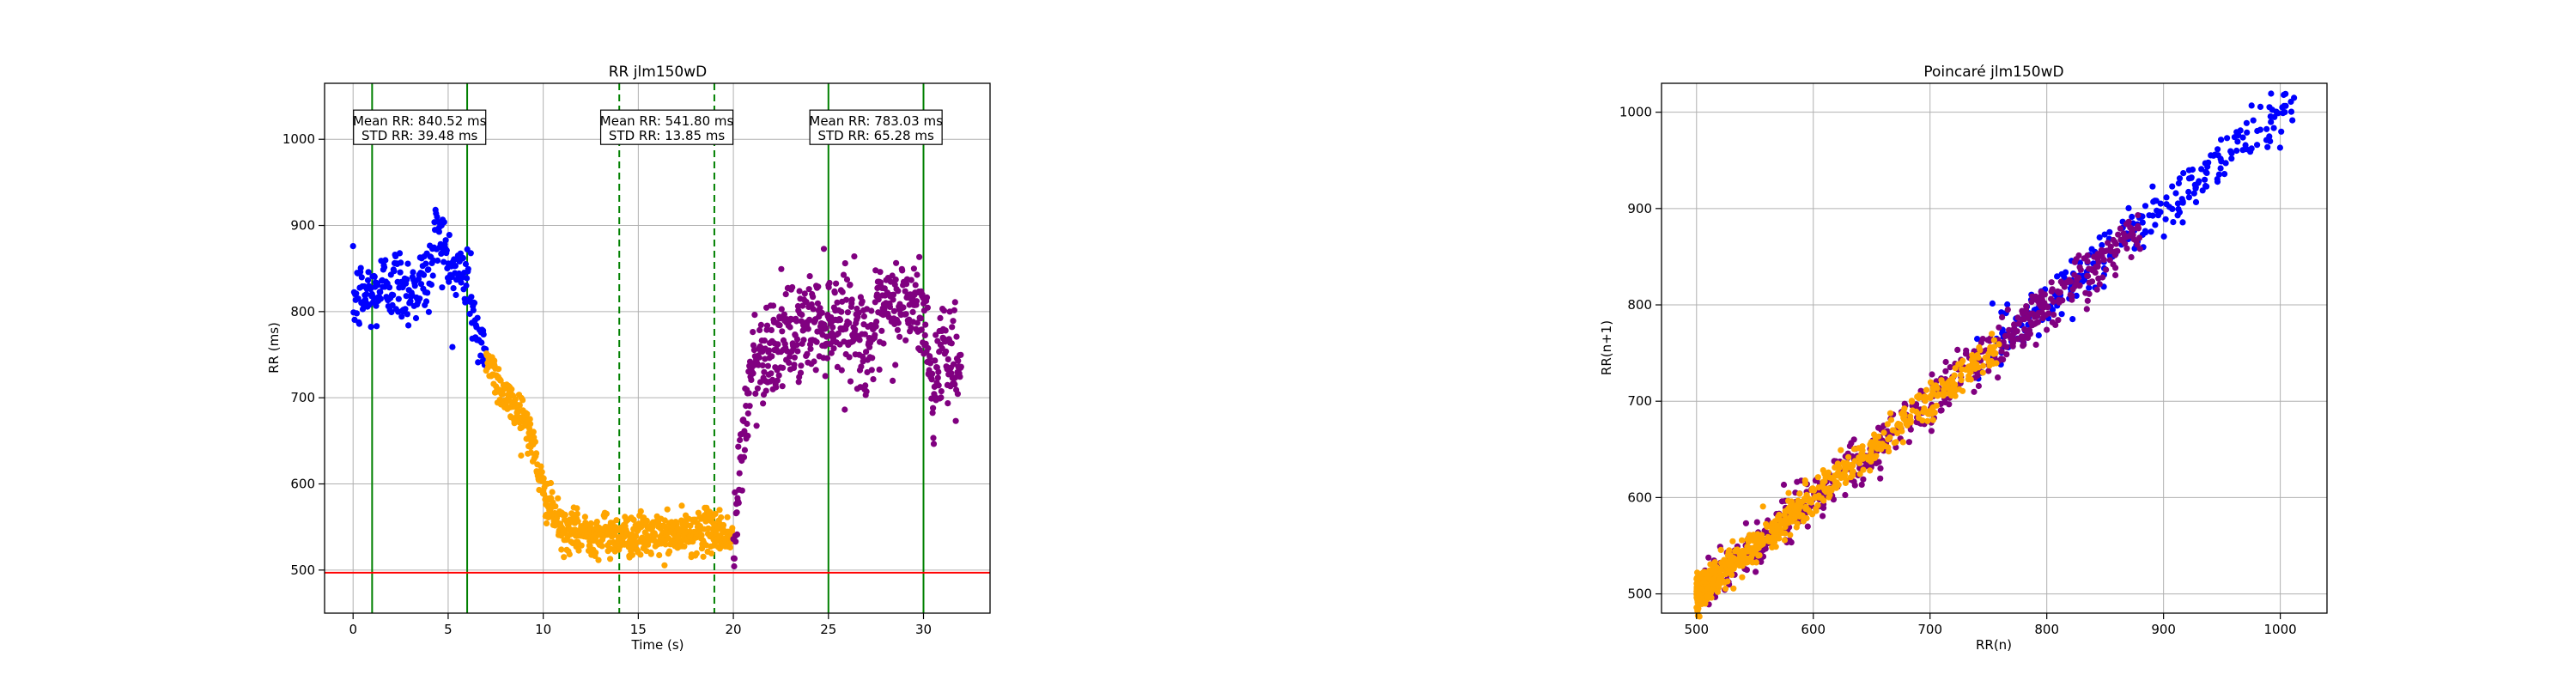  I want to click on std-rr-text: STD RR: 65.28 ms, so click(876, 135).